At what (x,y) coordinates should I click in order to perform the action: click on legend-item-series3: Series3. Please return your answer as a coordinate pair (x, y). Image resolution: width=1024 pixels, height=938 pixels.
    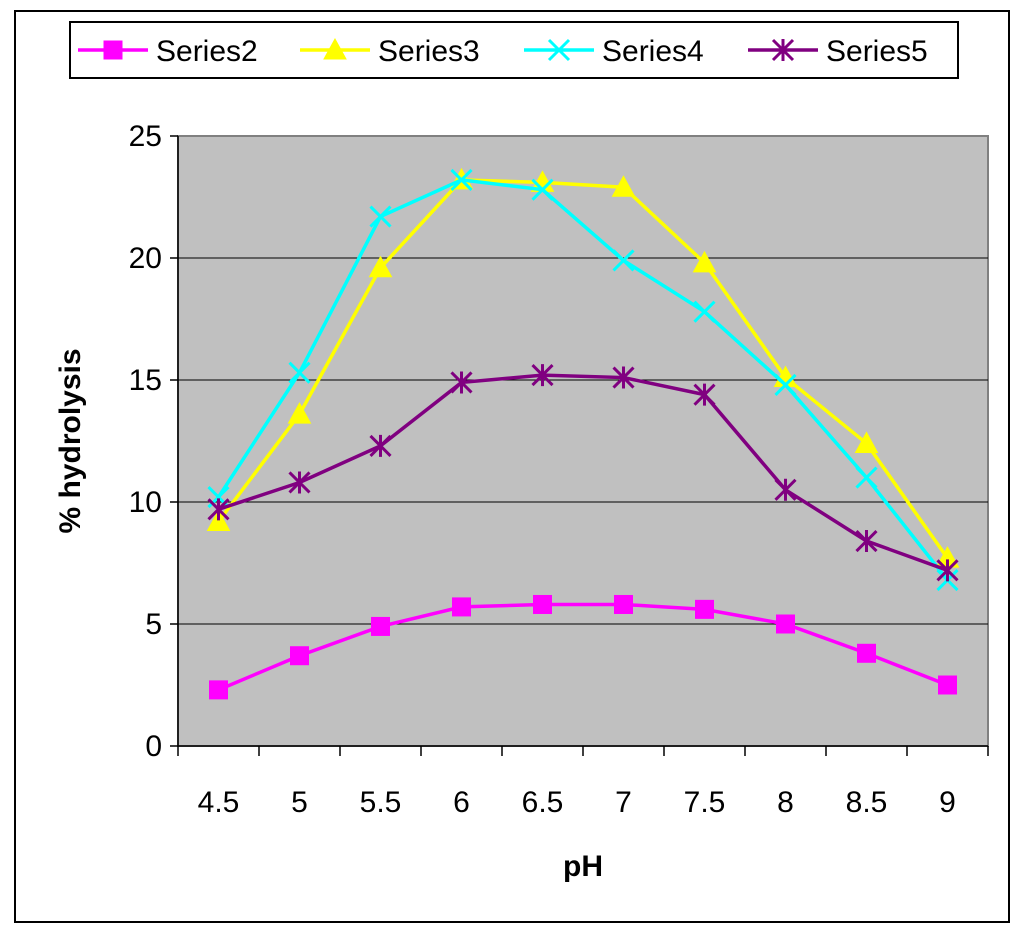
    Looking at the image, I should click on (390, 51).